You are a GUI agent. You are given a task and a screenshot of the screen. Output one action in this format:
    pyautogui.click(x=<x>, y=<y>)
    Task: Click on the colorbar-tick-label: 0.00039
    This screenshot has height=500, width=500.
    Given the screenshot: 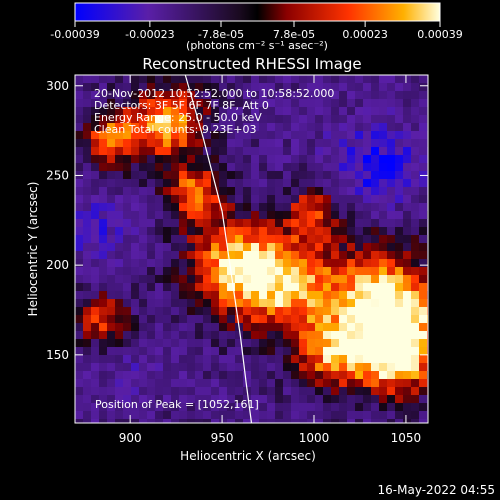 What is the action you would take?
    pyautogui.click(x=440, y=34)
    